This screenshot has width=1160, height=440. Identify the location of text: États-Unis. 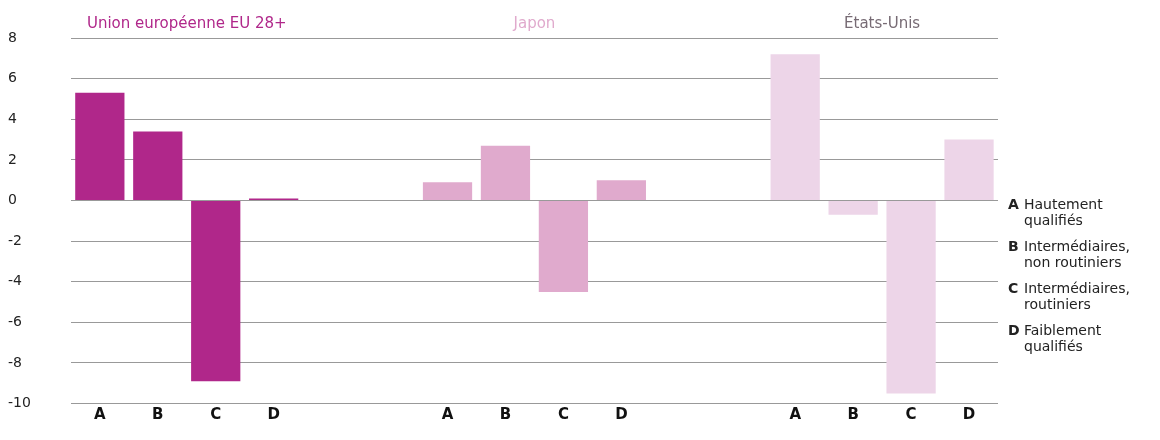
(882, 23).